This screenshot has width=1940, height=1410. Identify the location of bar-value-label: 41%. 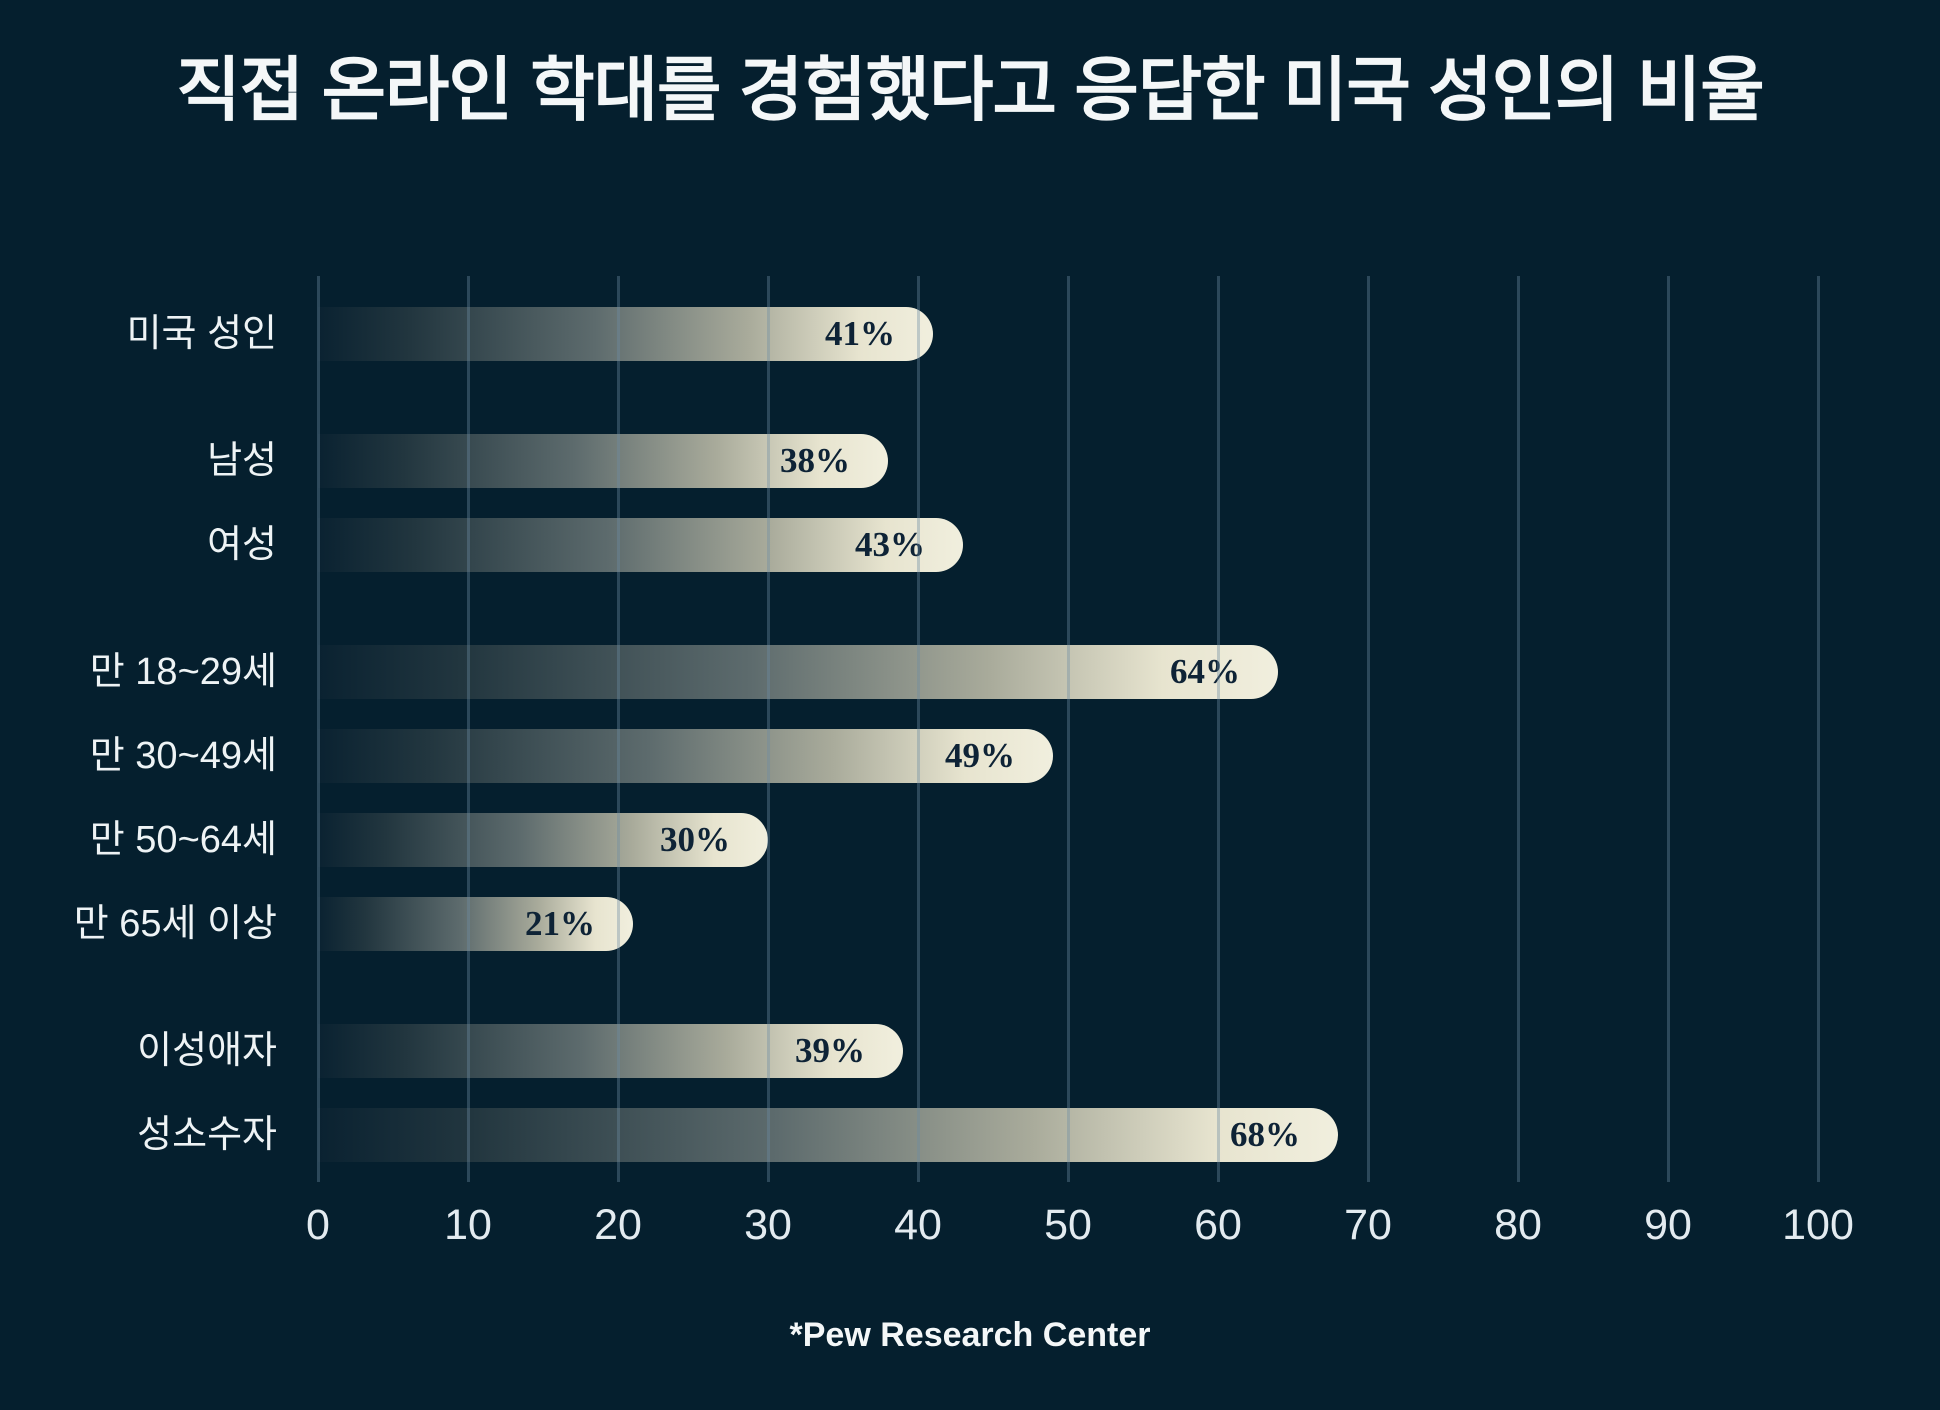
(860, 333).